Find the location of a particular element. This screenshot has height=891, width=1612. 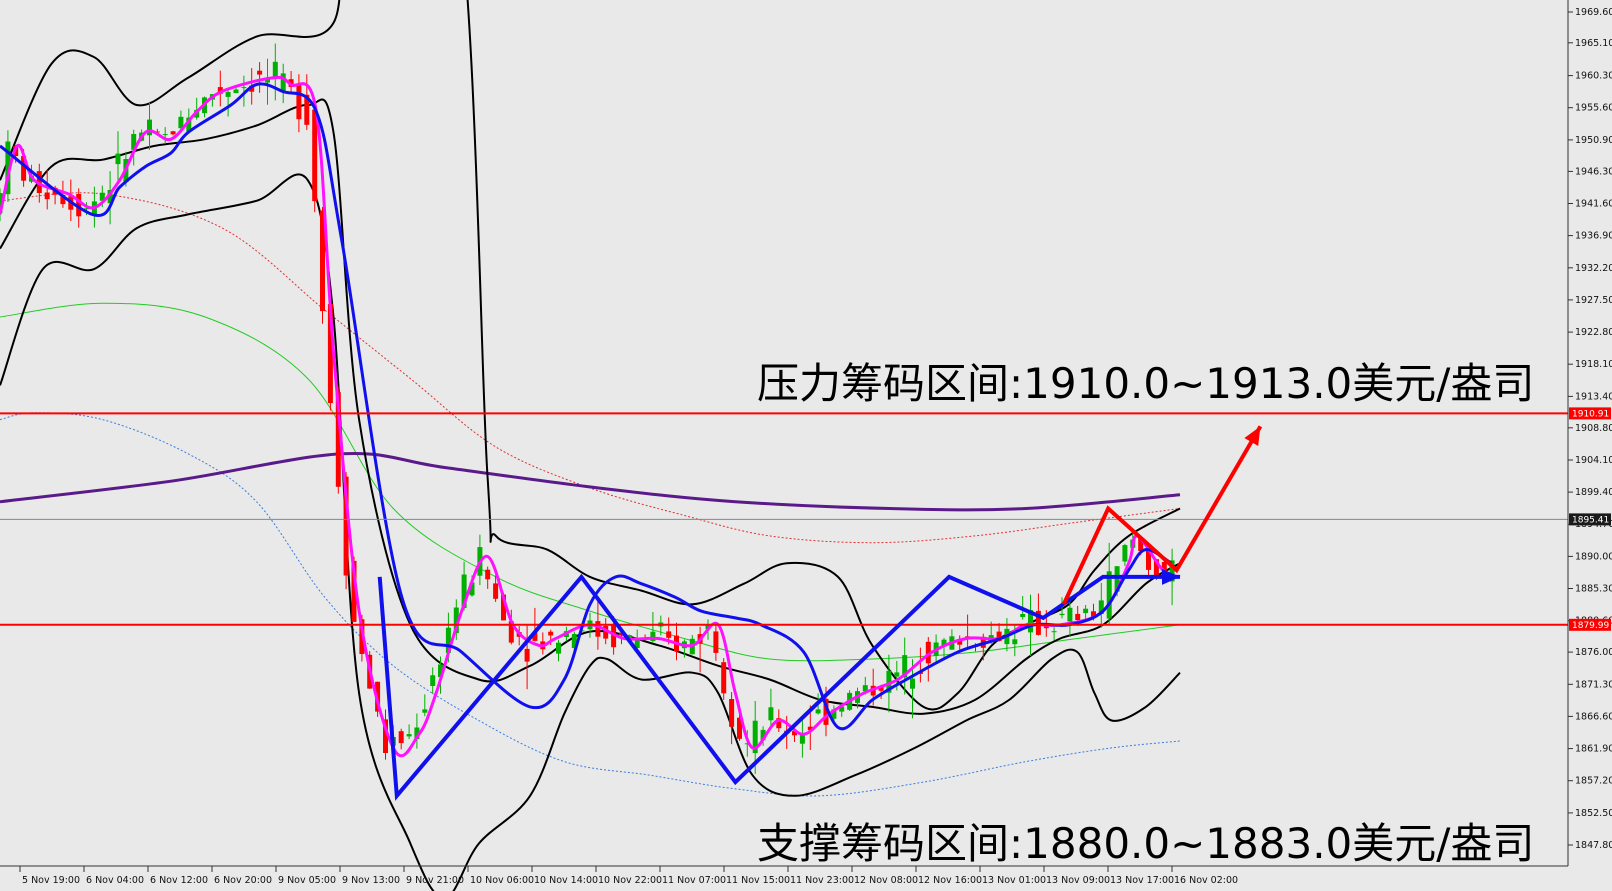

x-tick-label: 13 Nov 17:00 is located at coordinates (1142, 880).